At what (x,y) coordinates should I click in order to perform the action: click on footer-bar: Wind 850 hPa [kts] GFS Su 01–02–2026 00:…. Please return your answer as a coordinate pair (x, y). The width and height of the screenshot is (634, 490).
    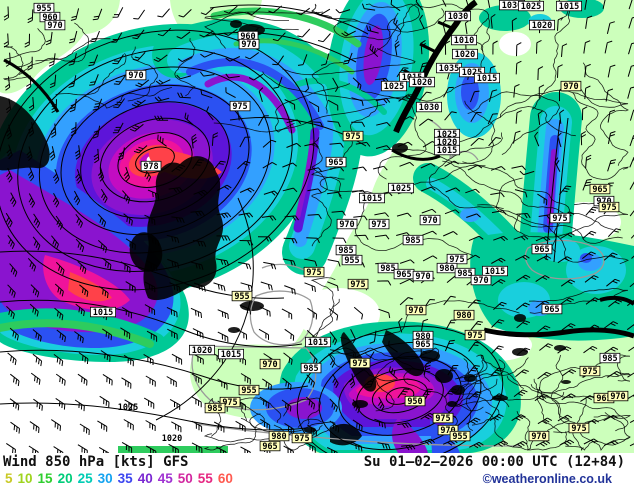
    Looking at the image, I should click on (317, 471).